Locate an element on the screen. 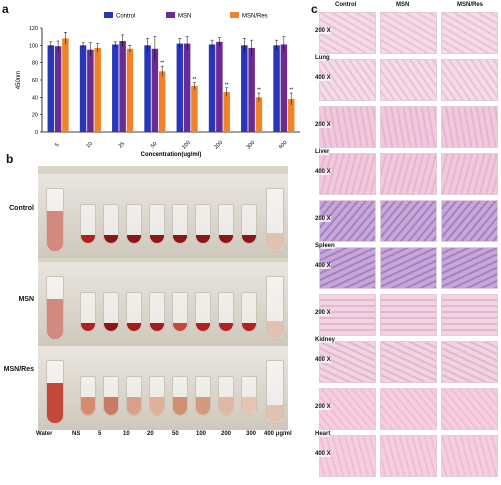 The image size is (501, 485). organ-label: Heart is located at coordinates (323, 434).